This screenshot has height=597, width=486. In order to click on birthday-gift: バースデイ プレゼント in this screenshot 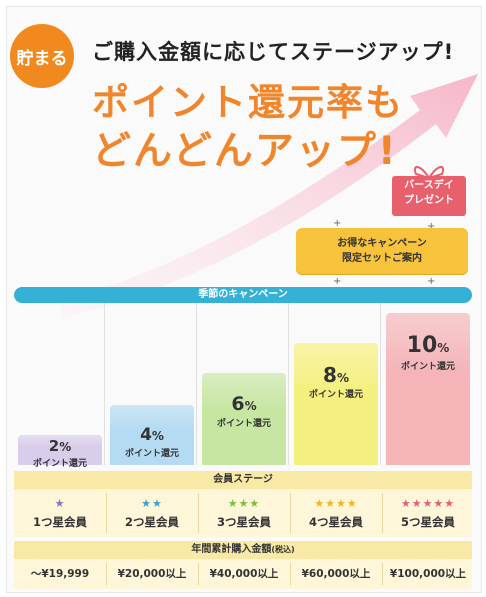, I will do `click(429, 194)`.